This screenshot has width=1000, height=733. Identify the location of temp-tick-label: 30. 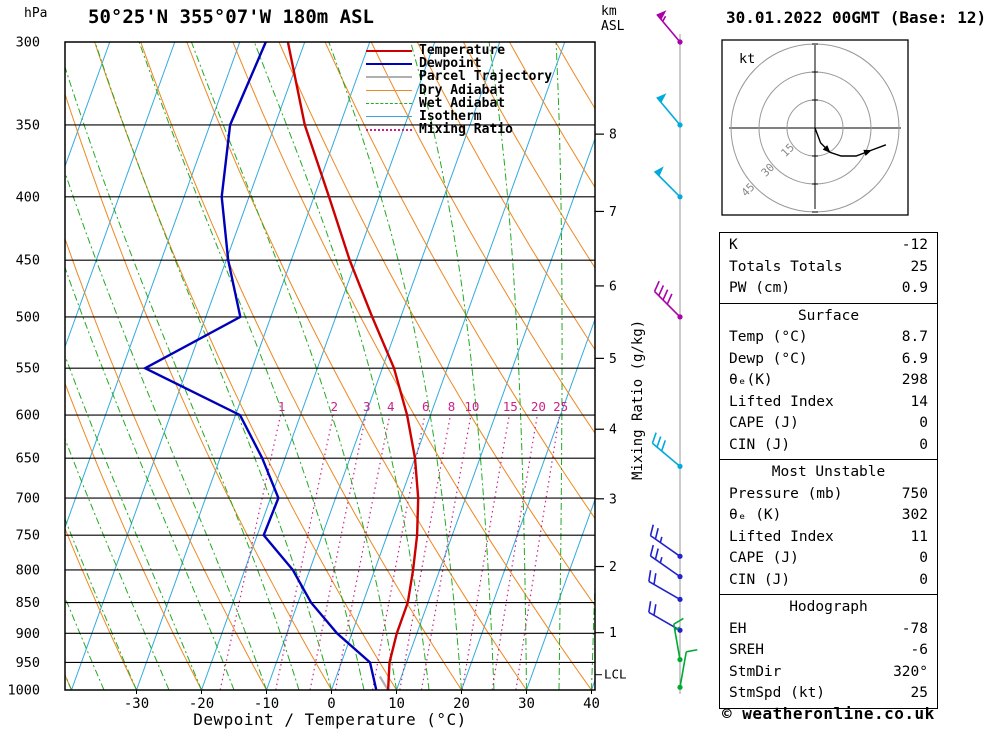
(526, 704).